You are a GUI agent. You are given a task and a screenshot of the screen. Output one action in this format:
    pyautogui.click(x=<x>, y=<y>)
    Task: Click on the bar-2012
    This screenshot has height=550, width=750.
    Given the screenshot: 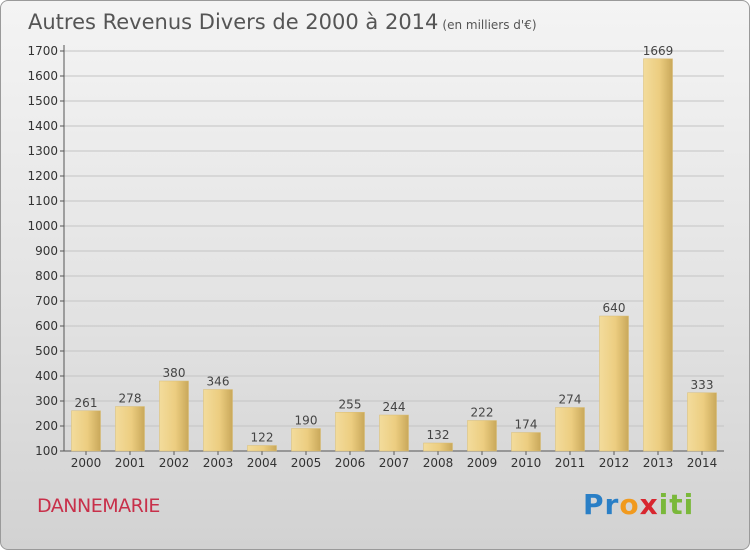 What is the action you would take?
    pyautogui.click(x=614, y=383)
    